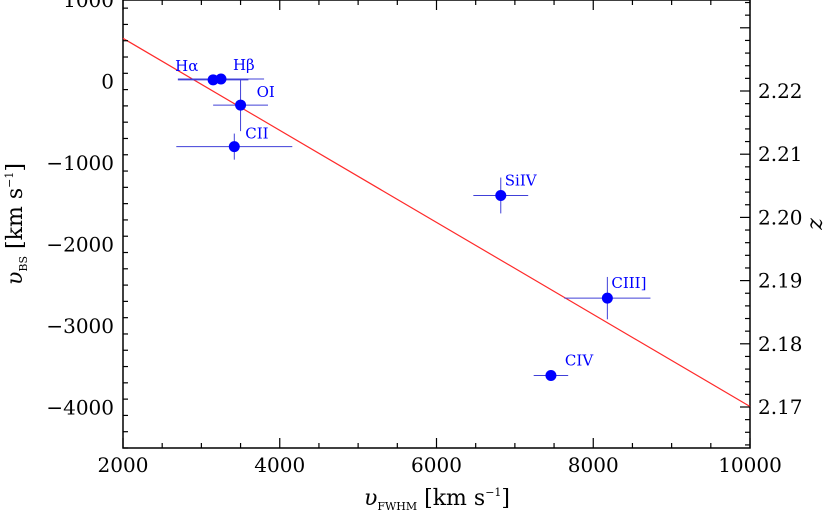  What do you see at coordinates (80, 407) in the screenshot?
I see `y-tick-label: −4000` at bounding box center [80, 407].